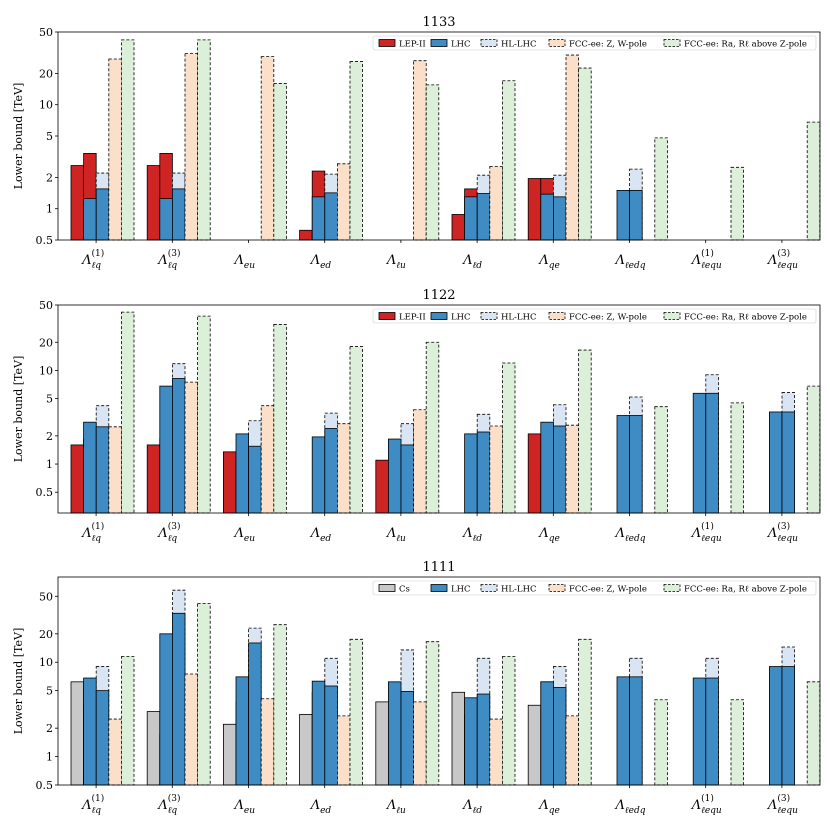 The height and width of the screenshot is (830, 830). What do you see at coordinates (608, 45) in the screenshot?
I see `legend-label: FCC-ee: Z, W-pole` at bounding box center [608, 45].